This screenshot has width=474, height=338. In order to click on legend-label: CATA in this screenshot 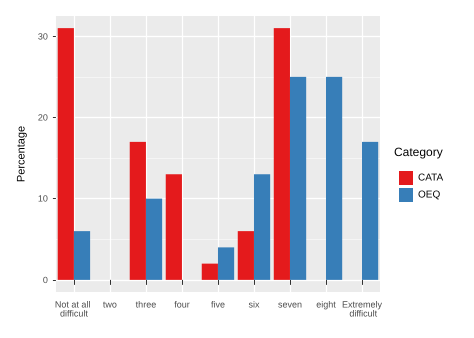, I will do `click(431, 178)`.